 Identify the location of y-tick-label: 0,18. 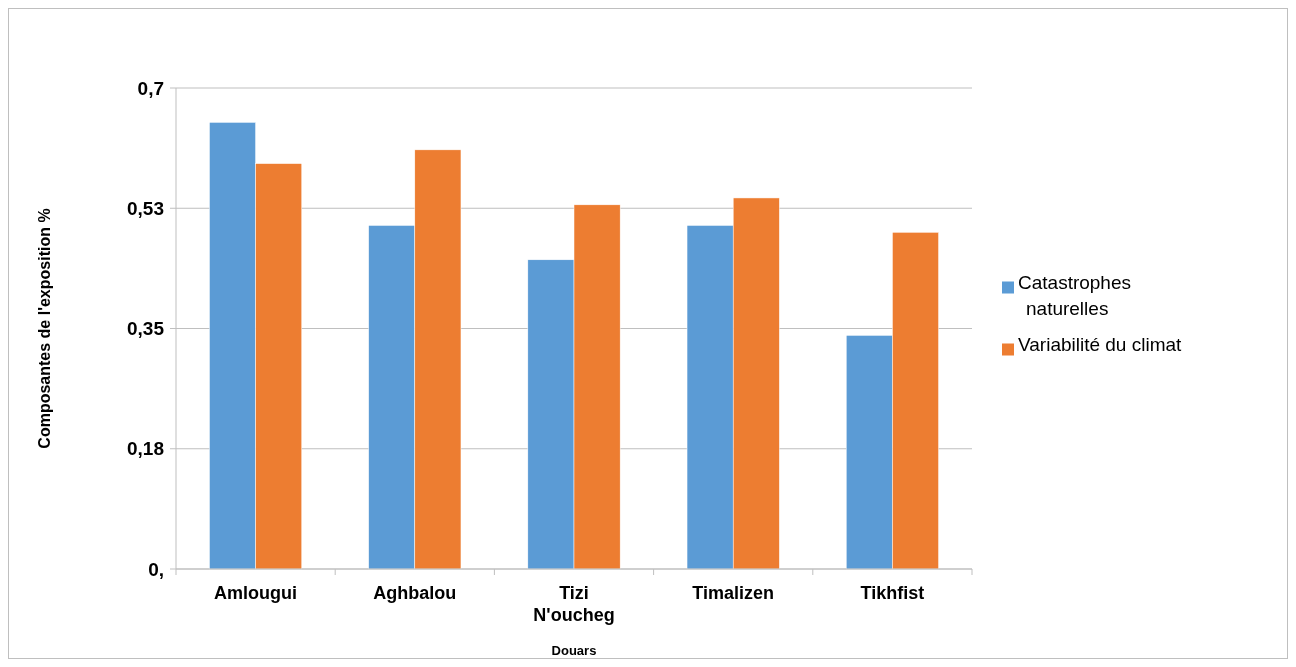
(145, 449).